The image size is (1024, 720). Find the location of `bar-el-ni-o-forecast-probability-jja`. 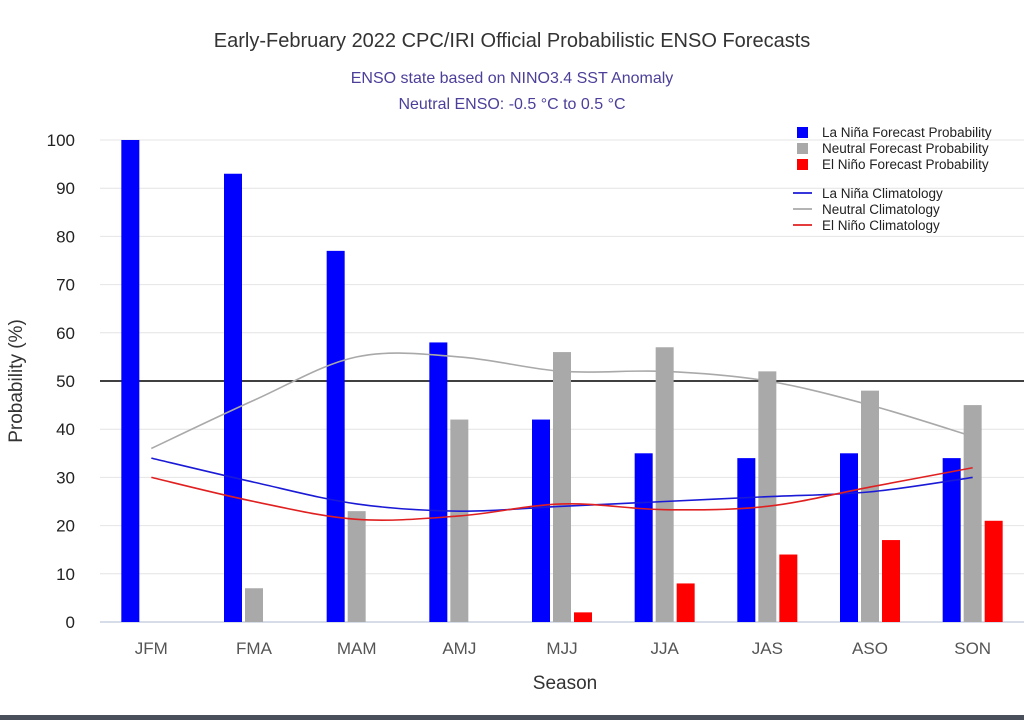

bar-el-ni-o-forecast-probability-jja is located at coordinates (685, 602).